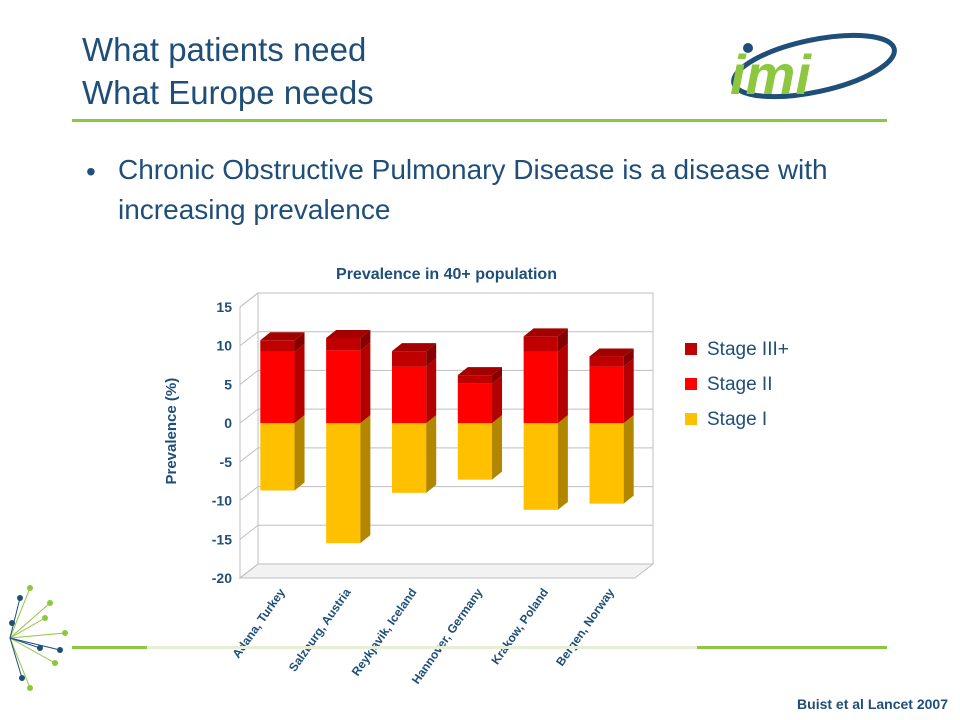 The height and width of the screenshot is (720, 960). I want to click on y-tick-label: -20, so click(222, 578).